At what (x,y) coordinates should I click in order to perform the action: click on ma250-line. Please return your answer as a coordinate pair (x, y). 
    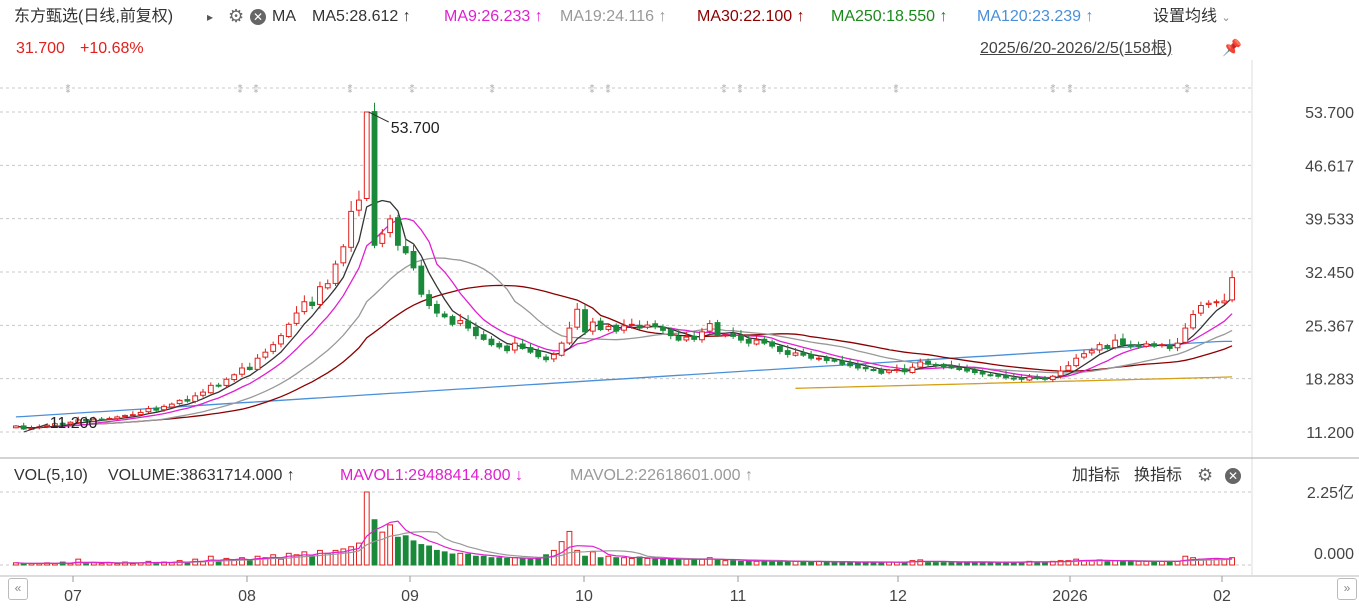
    Looking at the image, I should click on (1014, 382).